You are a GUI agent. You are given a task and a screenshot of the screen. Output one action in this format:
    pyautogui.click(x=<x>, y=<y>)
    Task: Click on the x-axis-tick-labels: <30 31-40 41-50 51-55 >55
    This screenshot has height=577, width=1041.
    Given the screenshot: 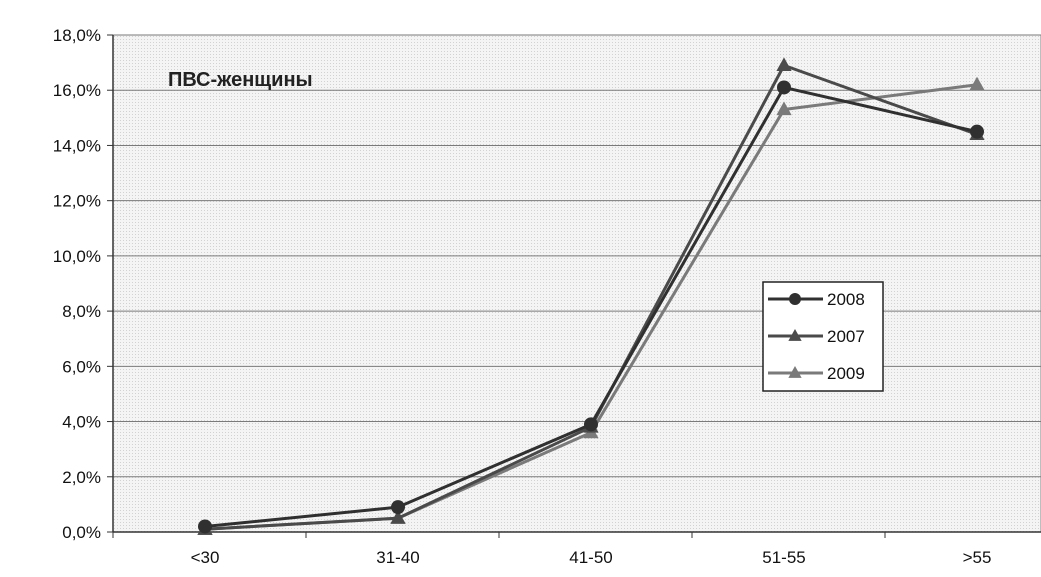 What is the action you would take?
    pyautogui.click(x=591, y=557)
    